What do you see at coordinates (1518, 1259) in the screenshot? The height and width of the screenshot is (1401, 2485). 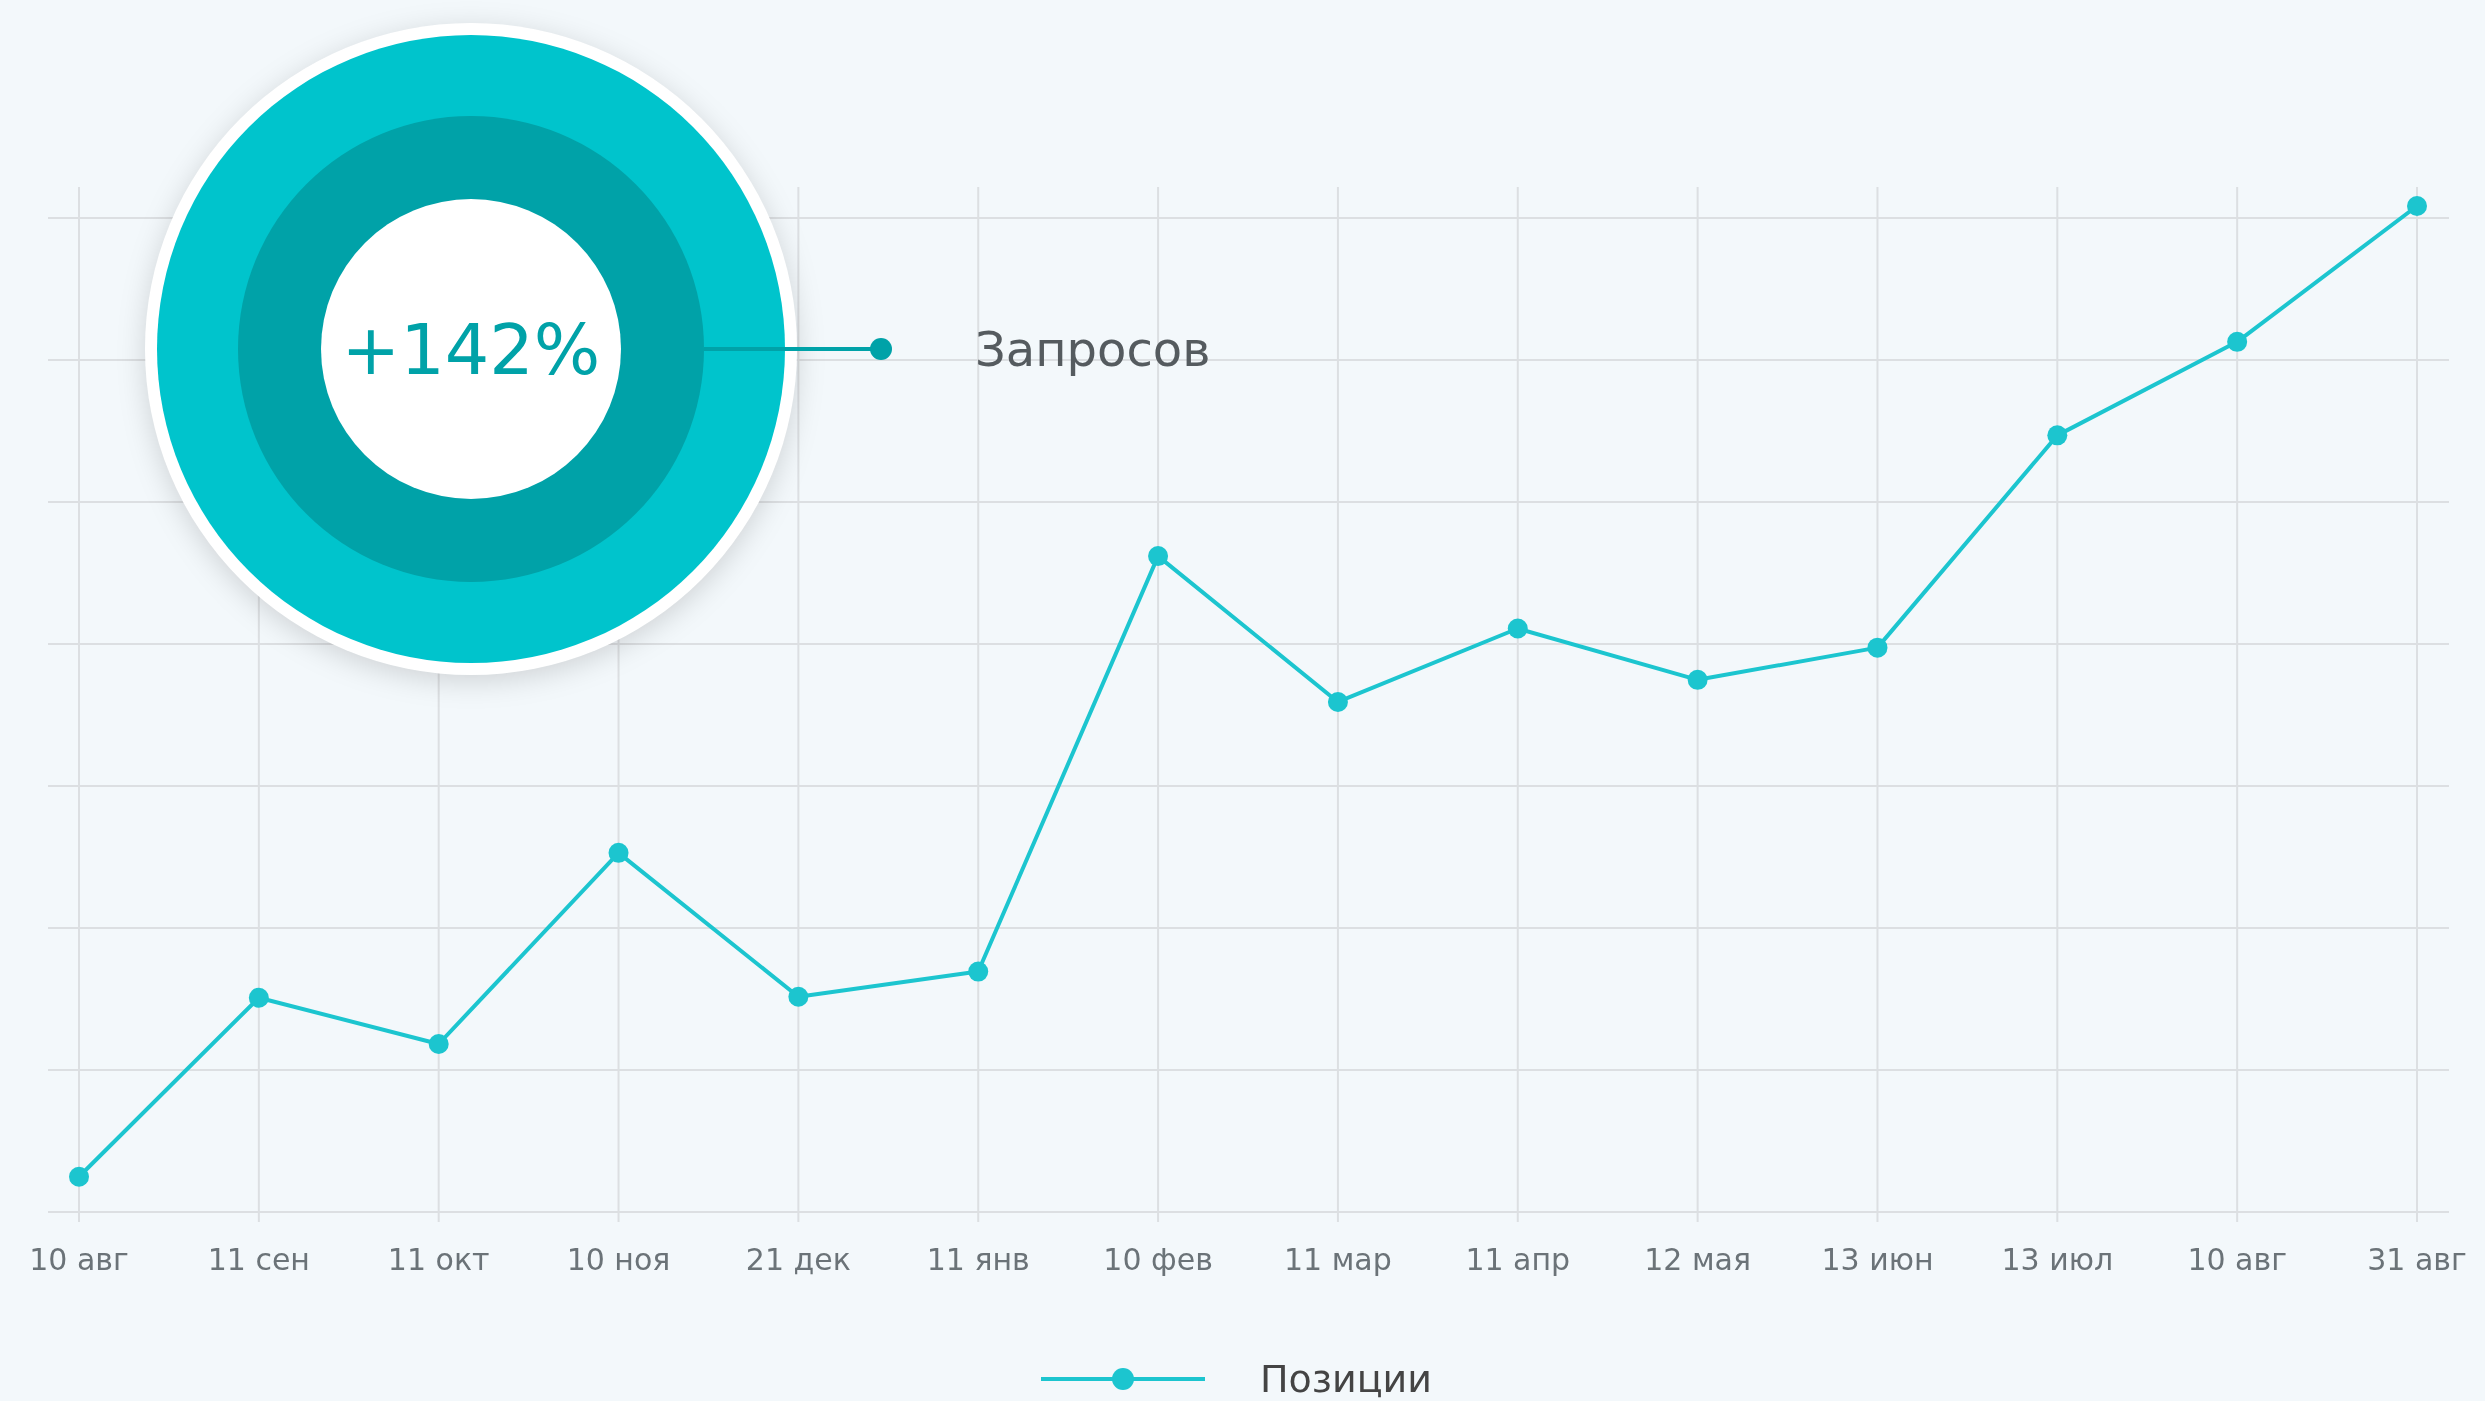 I see `x-tick-label: 11 апр` at bounding box center [1518, 1259].